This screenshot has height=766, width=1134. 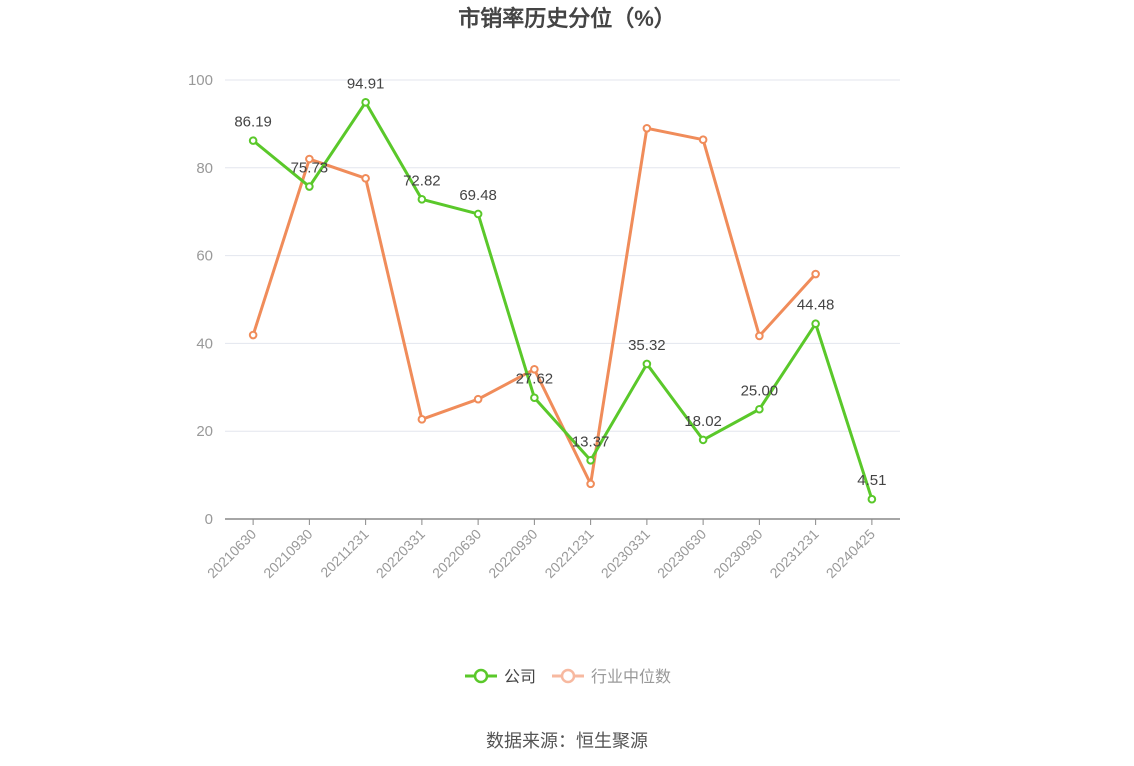 What do you see at coordinates (500, 677) in the screenshot?
I see `legend-item-company: 公司` at bounding box center [500, 677].